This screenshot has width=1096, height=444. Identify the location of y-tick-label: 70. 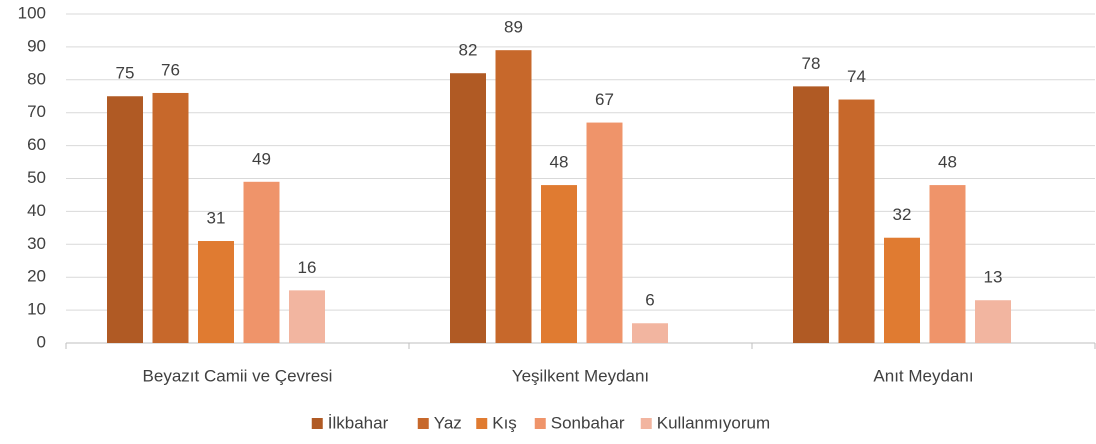
(36, 111).